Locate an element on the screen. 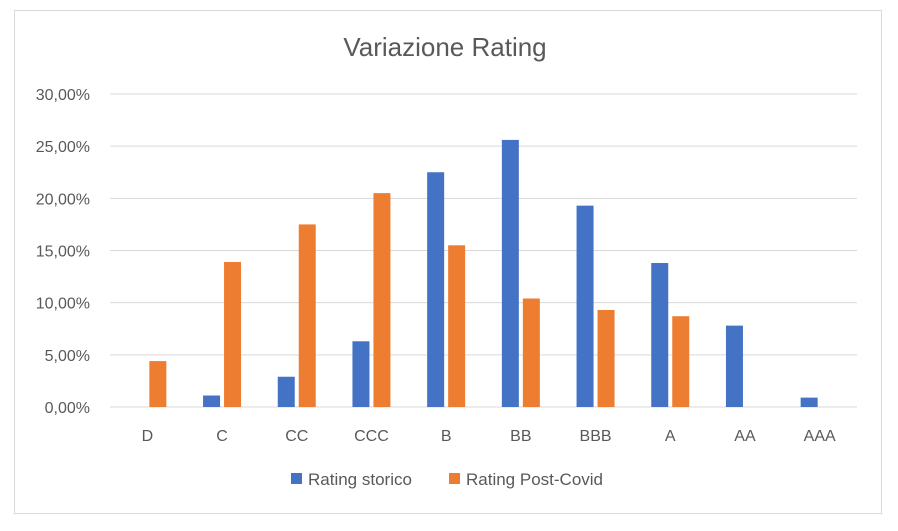 The width and height of the screenshot is (898, 531). legend-label: Rating storico is located at coordinates (360, 479).